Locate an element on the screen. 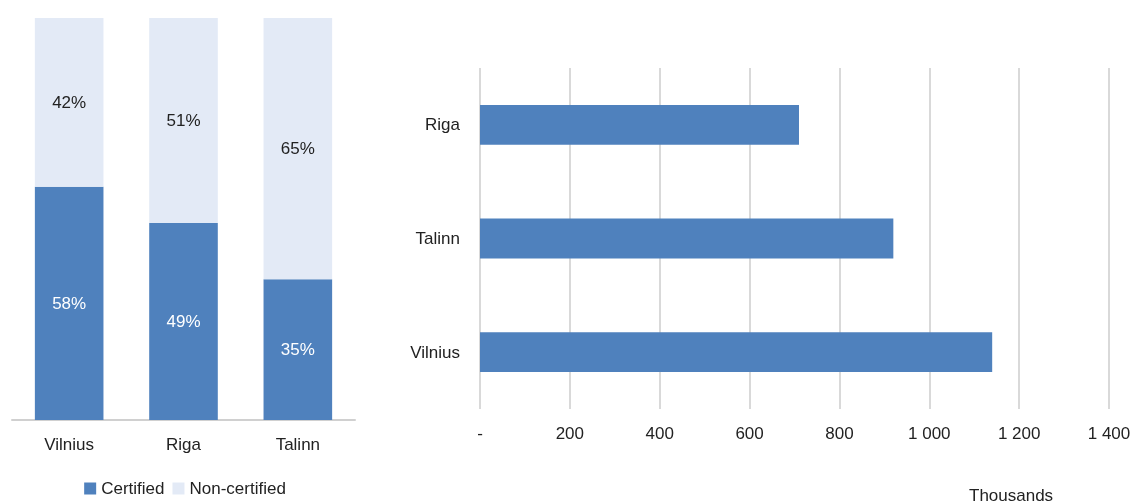  legend-label: Non-certified is located at coordinates (237, 488).